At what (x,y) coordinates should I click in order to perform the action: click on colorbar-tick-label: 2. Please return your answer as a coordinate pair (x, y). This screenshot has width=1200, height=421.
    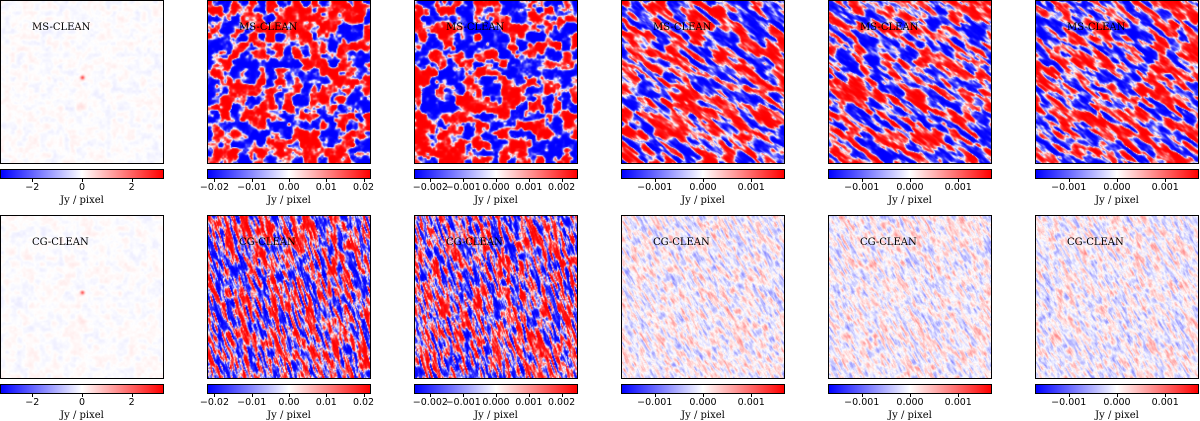
    Looking at the image, I should click on (131, 187).